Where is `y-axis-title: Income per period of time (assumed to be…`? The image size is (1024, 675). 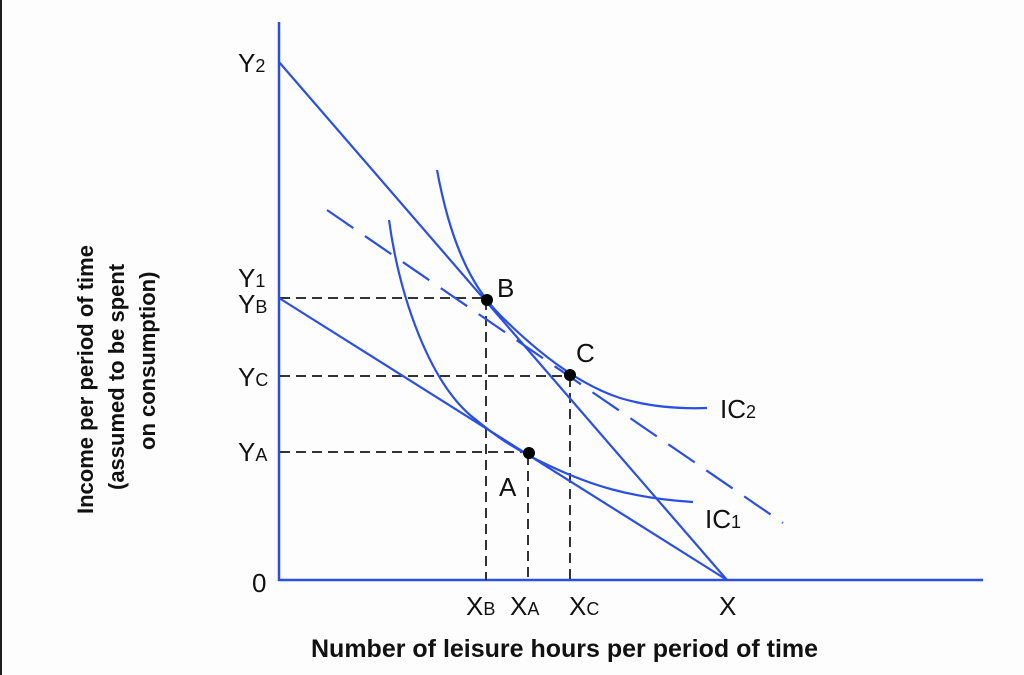
y-axis-title: Income per period of time (assumed to be… is located at coordinates (116, 379).